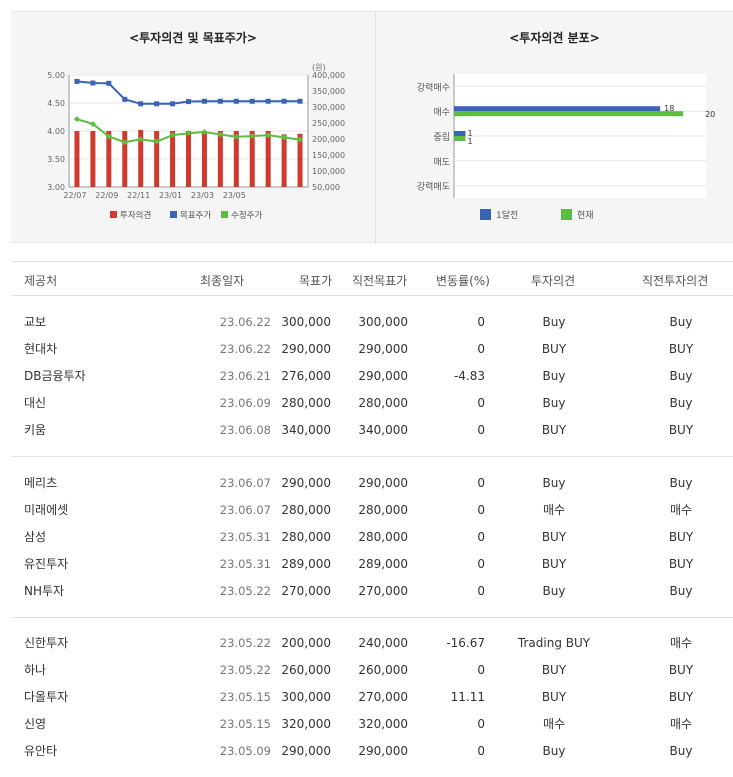 The width and height of the screenshot is (733, 777). Describe the element at coordinates (222, 281) in the screenshot. I see `header-date: 최종일자` at that location.